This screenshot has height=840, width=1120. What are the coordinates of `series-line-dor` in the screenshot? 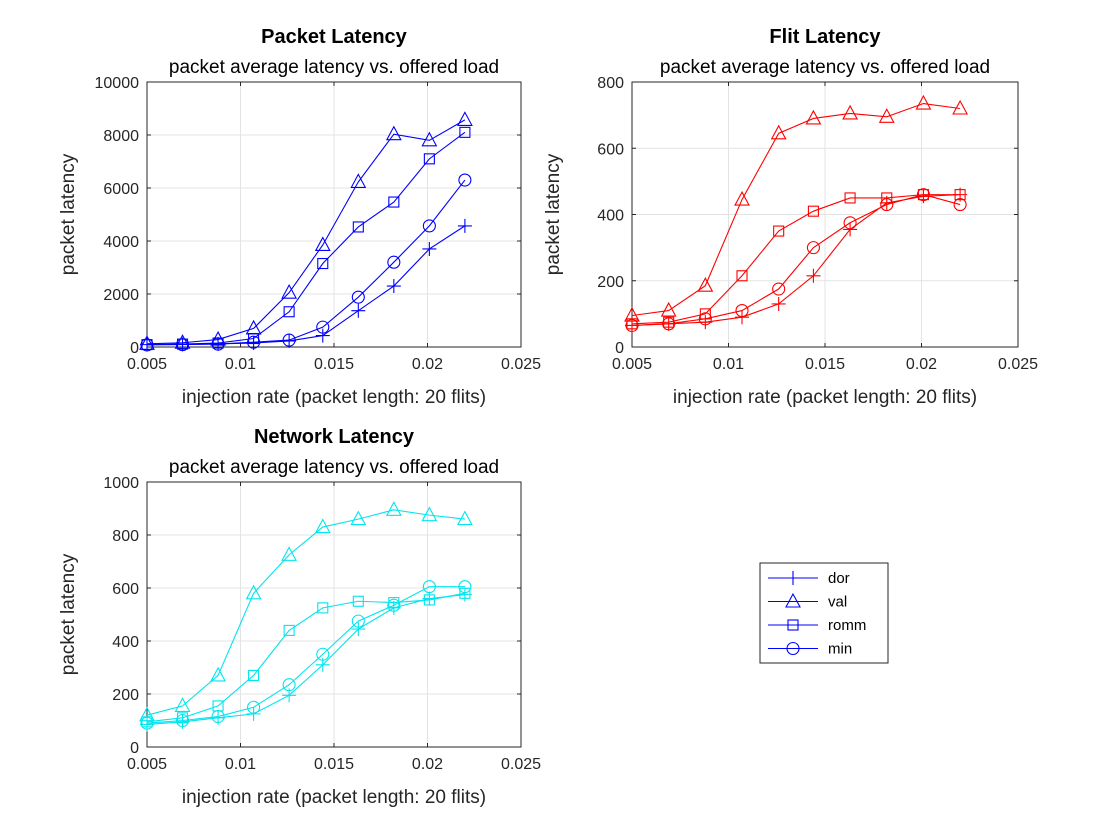 It's located at (305, 660).